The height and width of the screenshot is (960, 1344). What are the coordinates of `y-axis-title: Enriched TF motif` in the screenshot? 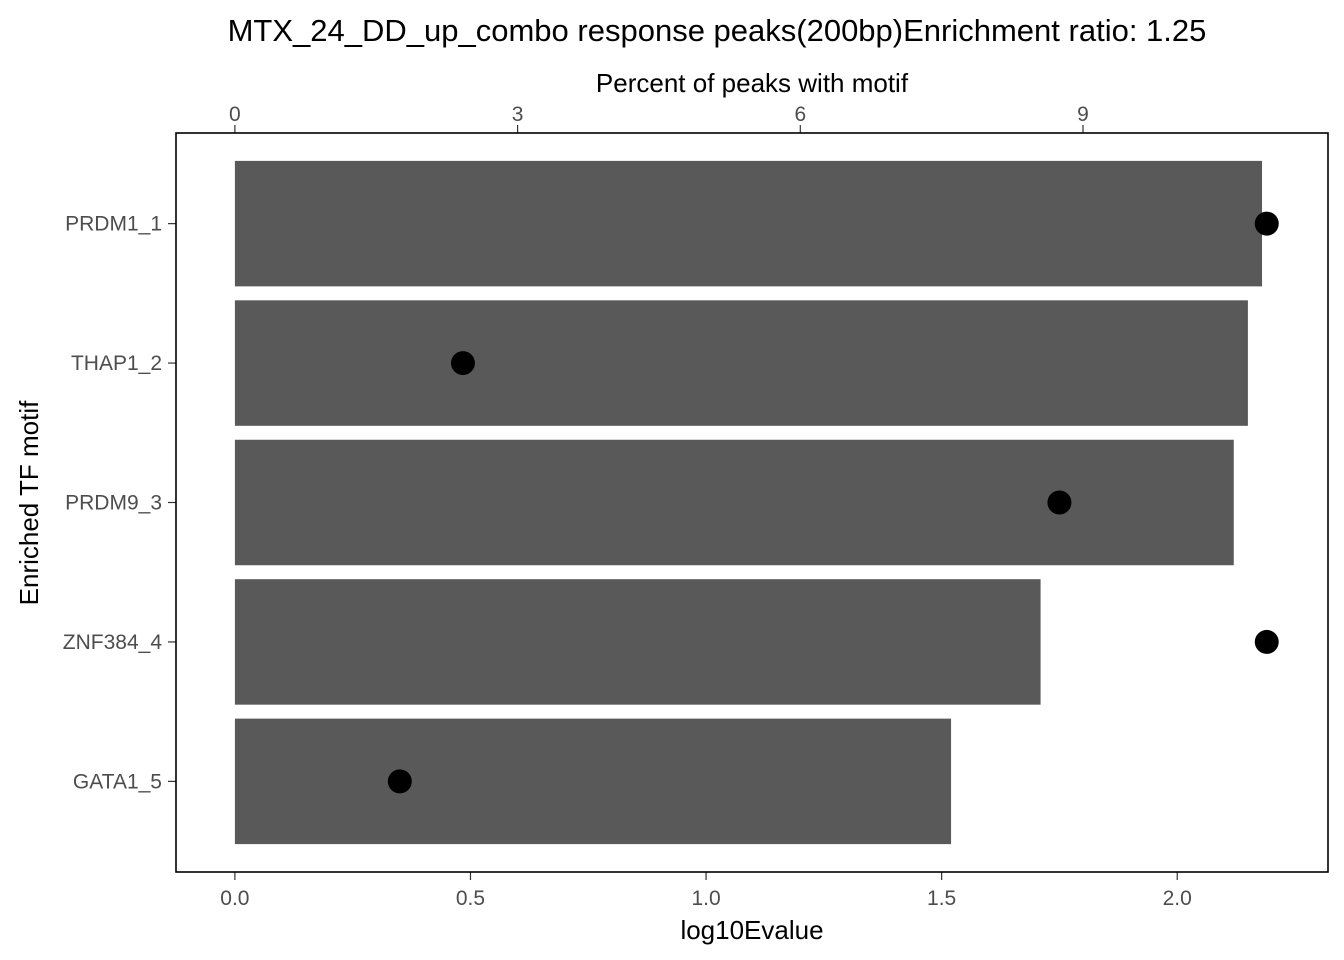 It's located at (29, 502).